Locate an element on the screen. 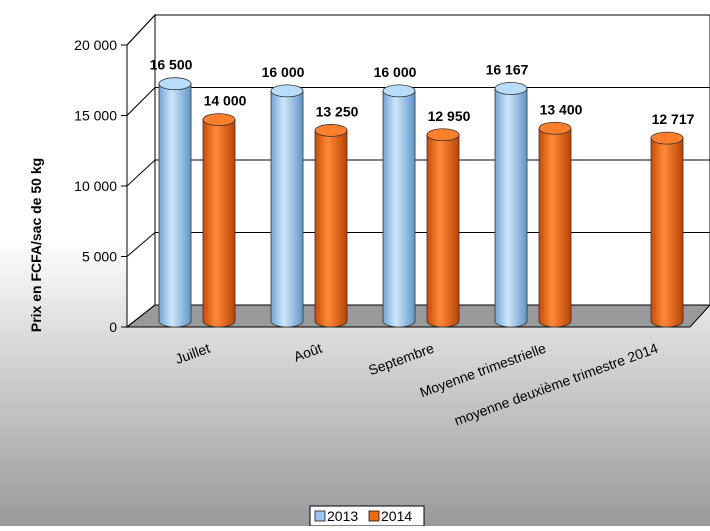 This screenshot has width=710, height=531. data-label-2014-1: 13 250 is located at coordinates (337, 111).